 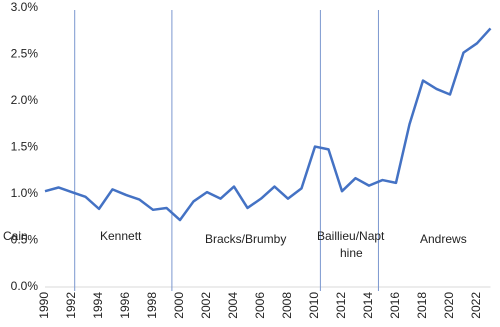 I want to click on x-tick-label: 2022, so click(x=476, y=305).